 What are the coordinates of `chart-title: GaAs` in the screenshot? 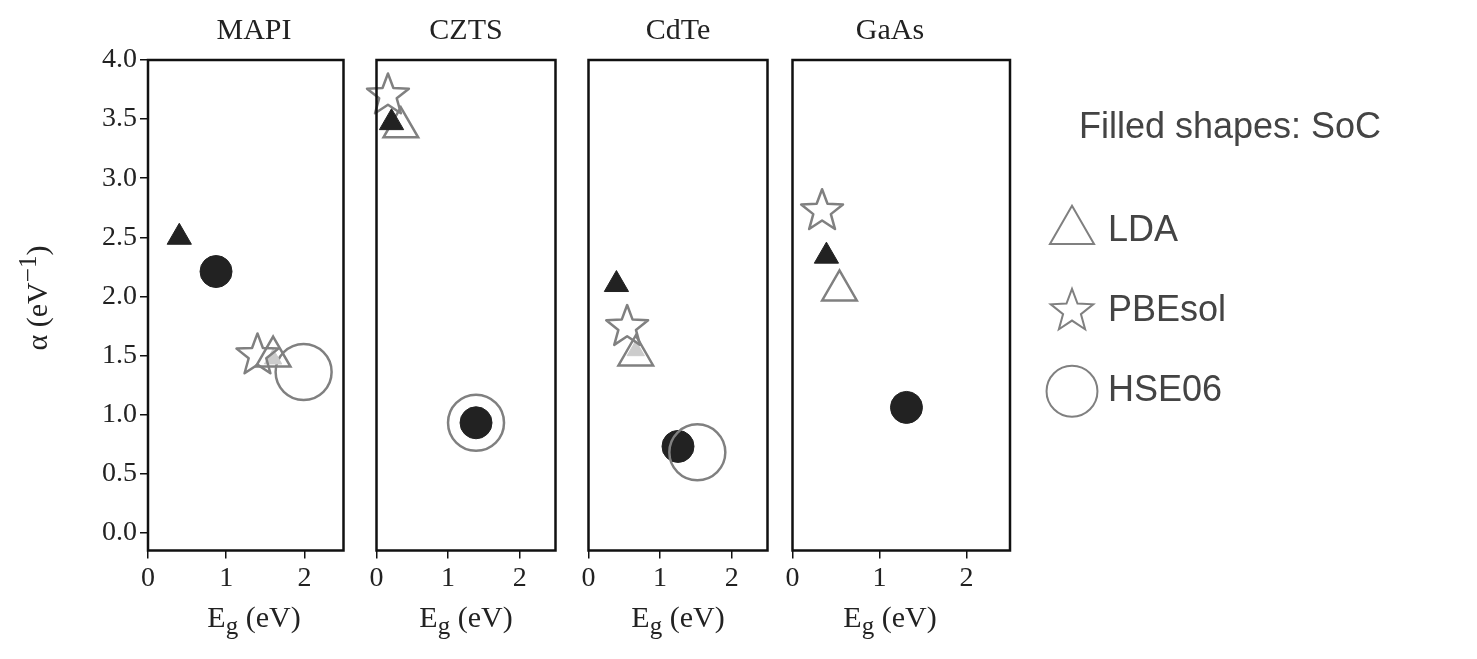 It's located at (890, 29).